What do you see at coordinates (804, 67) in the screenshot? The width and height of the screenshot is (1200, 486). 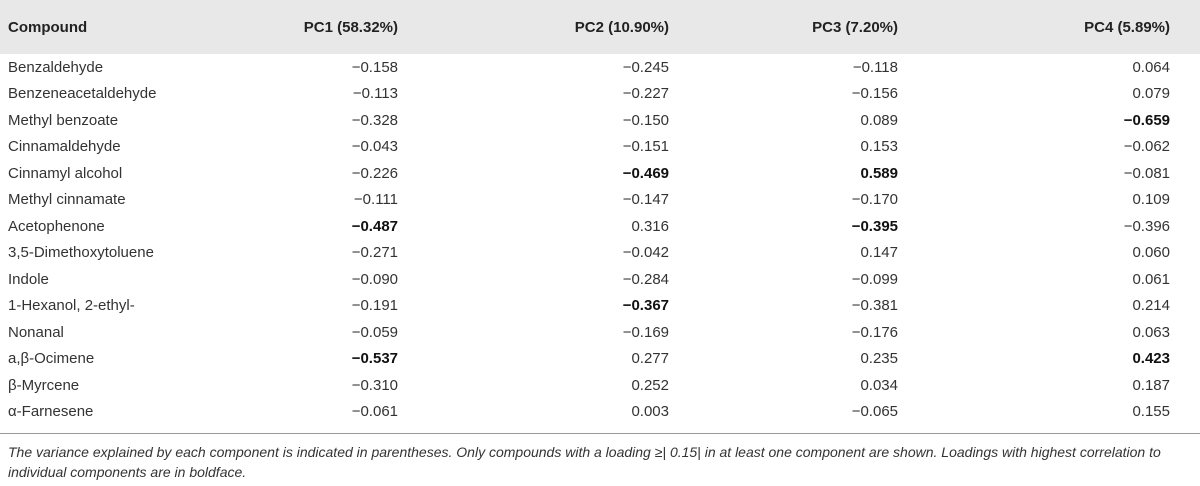 I see `pc3-loading-cell: −0.118` at bounding box center [804, 67].